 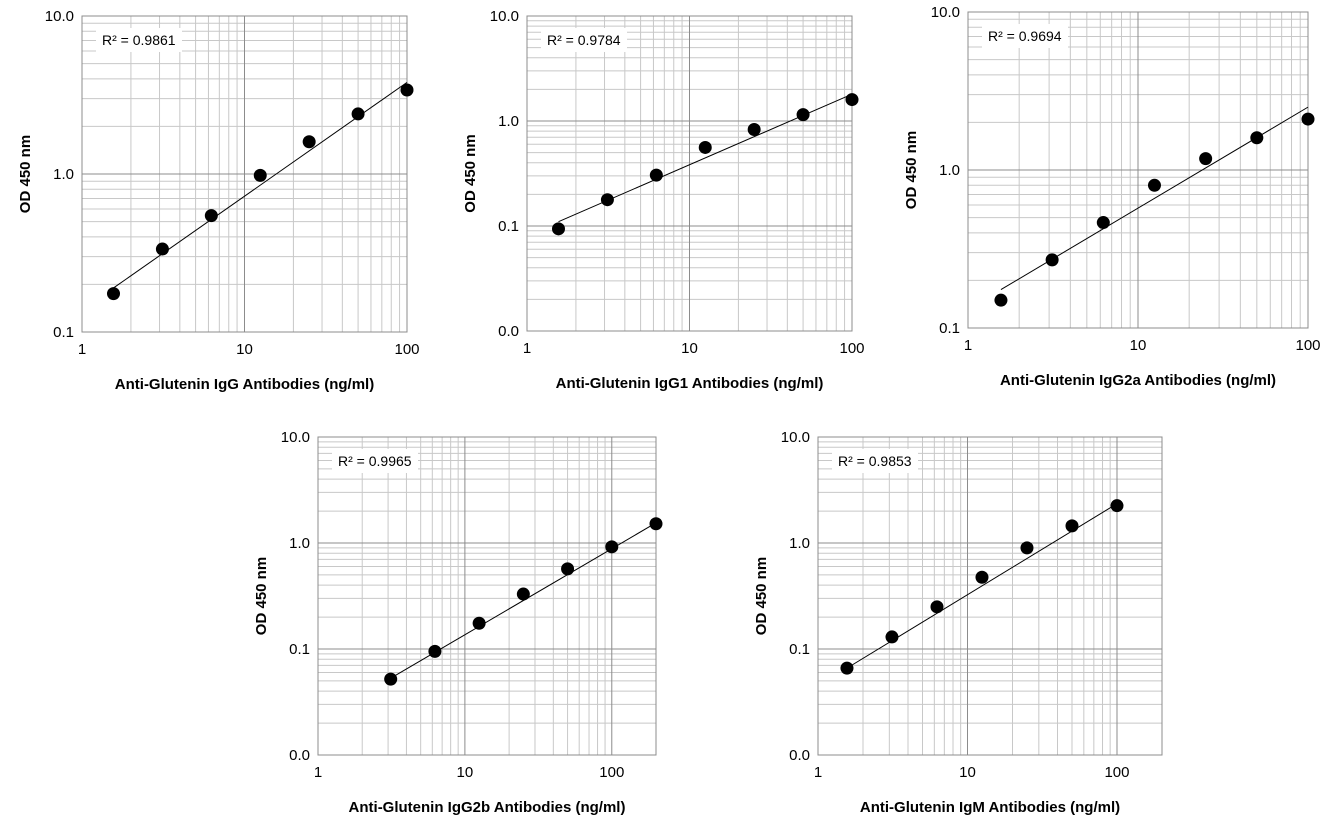 I want to click on x-axis-title: Anti-Glutenin IgG Antibodies (ng/ml), so click(x=244, y=384).